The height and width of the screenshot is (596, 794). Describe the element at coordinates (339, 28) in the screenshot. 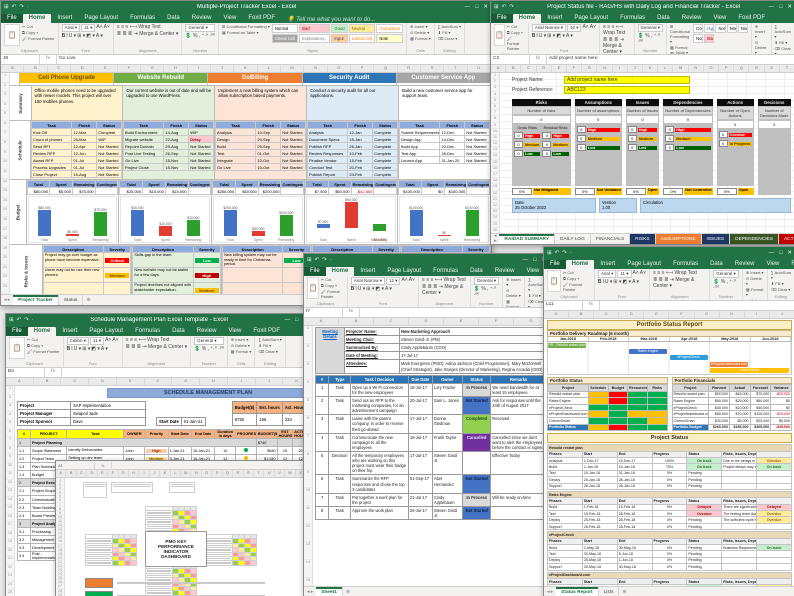

I see `style-chip: Good` at that location.